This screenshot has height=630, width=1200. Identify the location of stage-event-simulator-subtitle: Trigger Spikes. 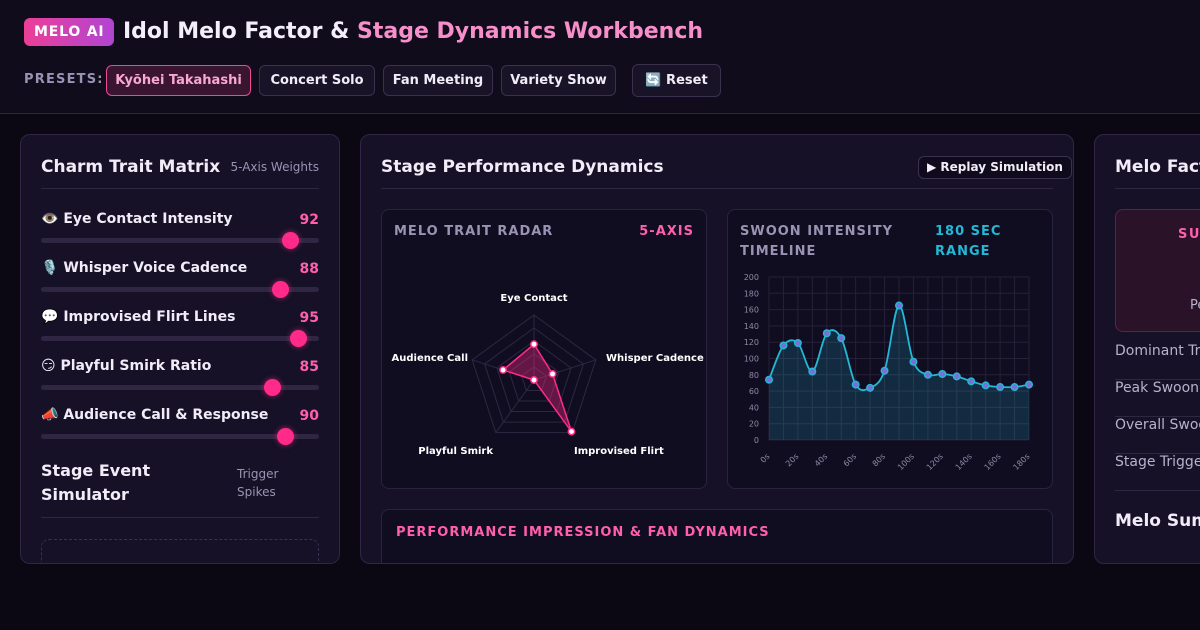
(258, 483).